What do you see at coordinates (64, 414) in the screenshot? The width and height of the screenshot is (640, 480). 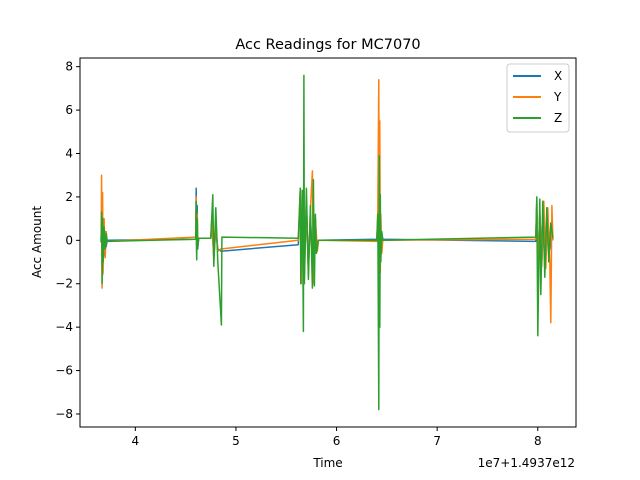 I see `y-tick-label: −8` at bounding box center [64, 414].